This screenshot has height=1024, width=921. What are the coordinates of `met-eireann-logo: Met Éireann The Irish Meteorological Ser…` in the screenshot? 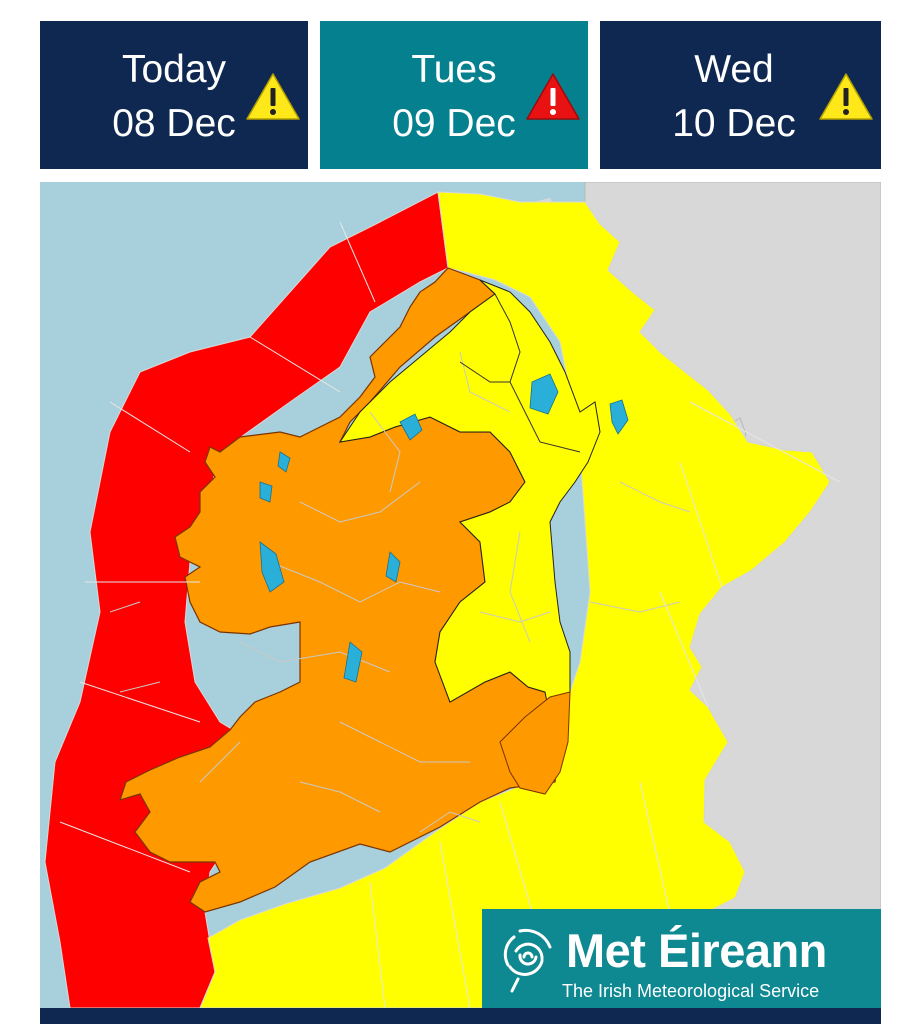 It's located at (681, 958).